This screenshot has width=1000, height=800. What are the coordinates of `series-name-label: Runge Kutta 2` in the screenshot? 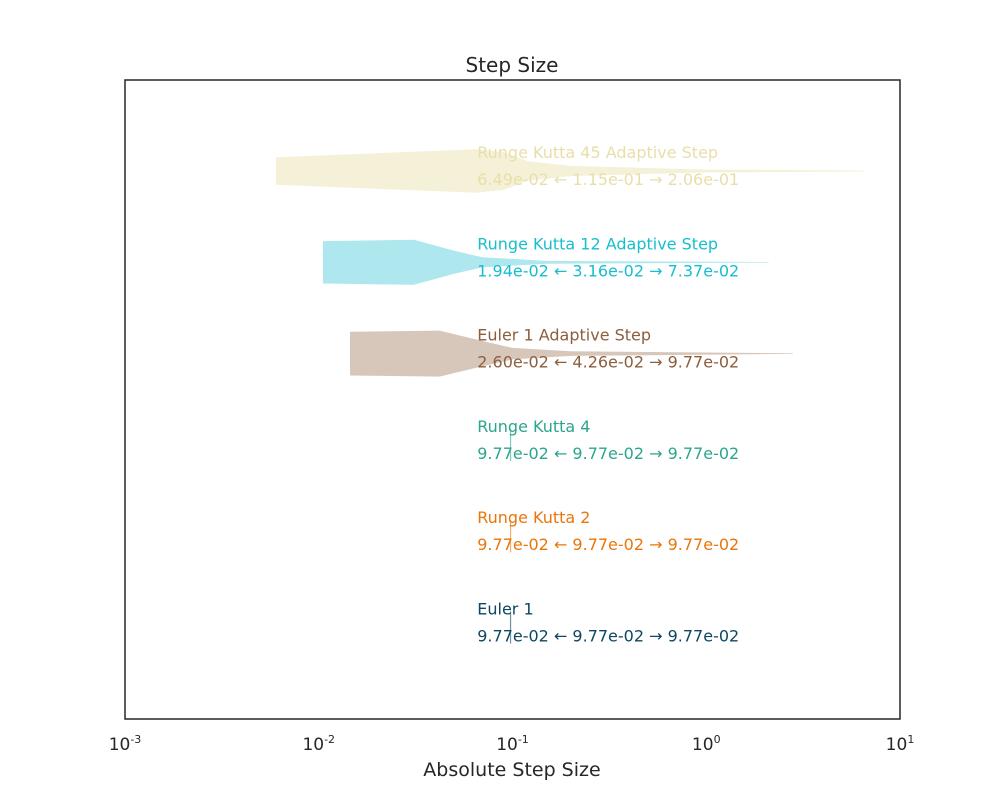 It's located at (533, 517).